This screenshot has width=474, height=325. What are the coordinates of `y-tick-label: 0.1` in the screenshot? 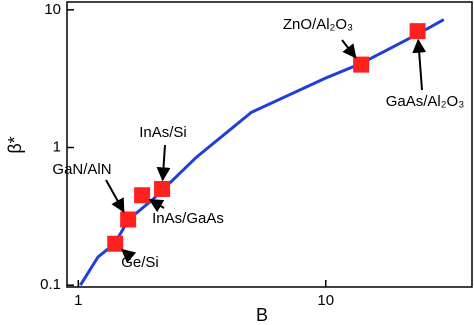 It's located at (50, 284).